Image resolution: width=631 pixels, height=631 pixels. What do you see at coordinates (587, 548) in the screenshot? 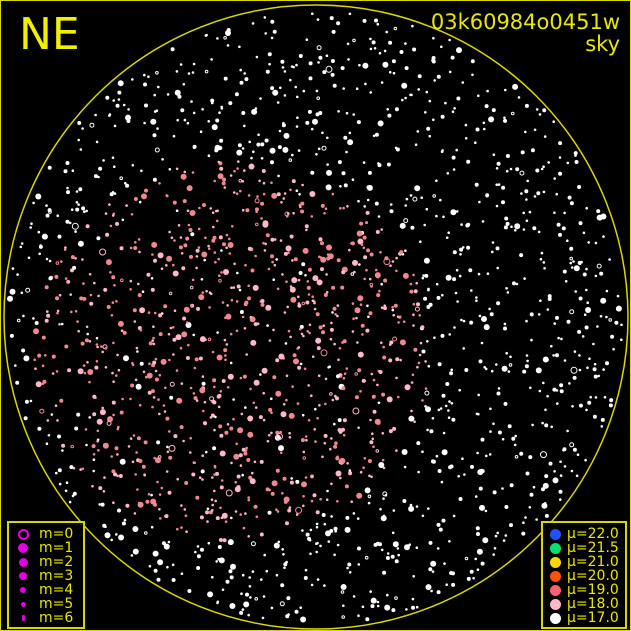
I see `brightness-legend-item: μ=21.5` at bounding box center [587, 548].